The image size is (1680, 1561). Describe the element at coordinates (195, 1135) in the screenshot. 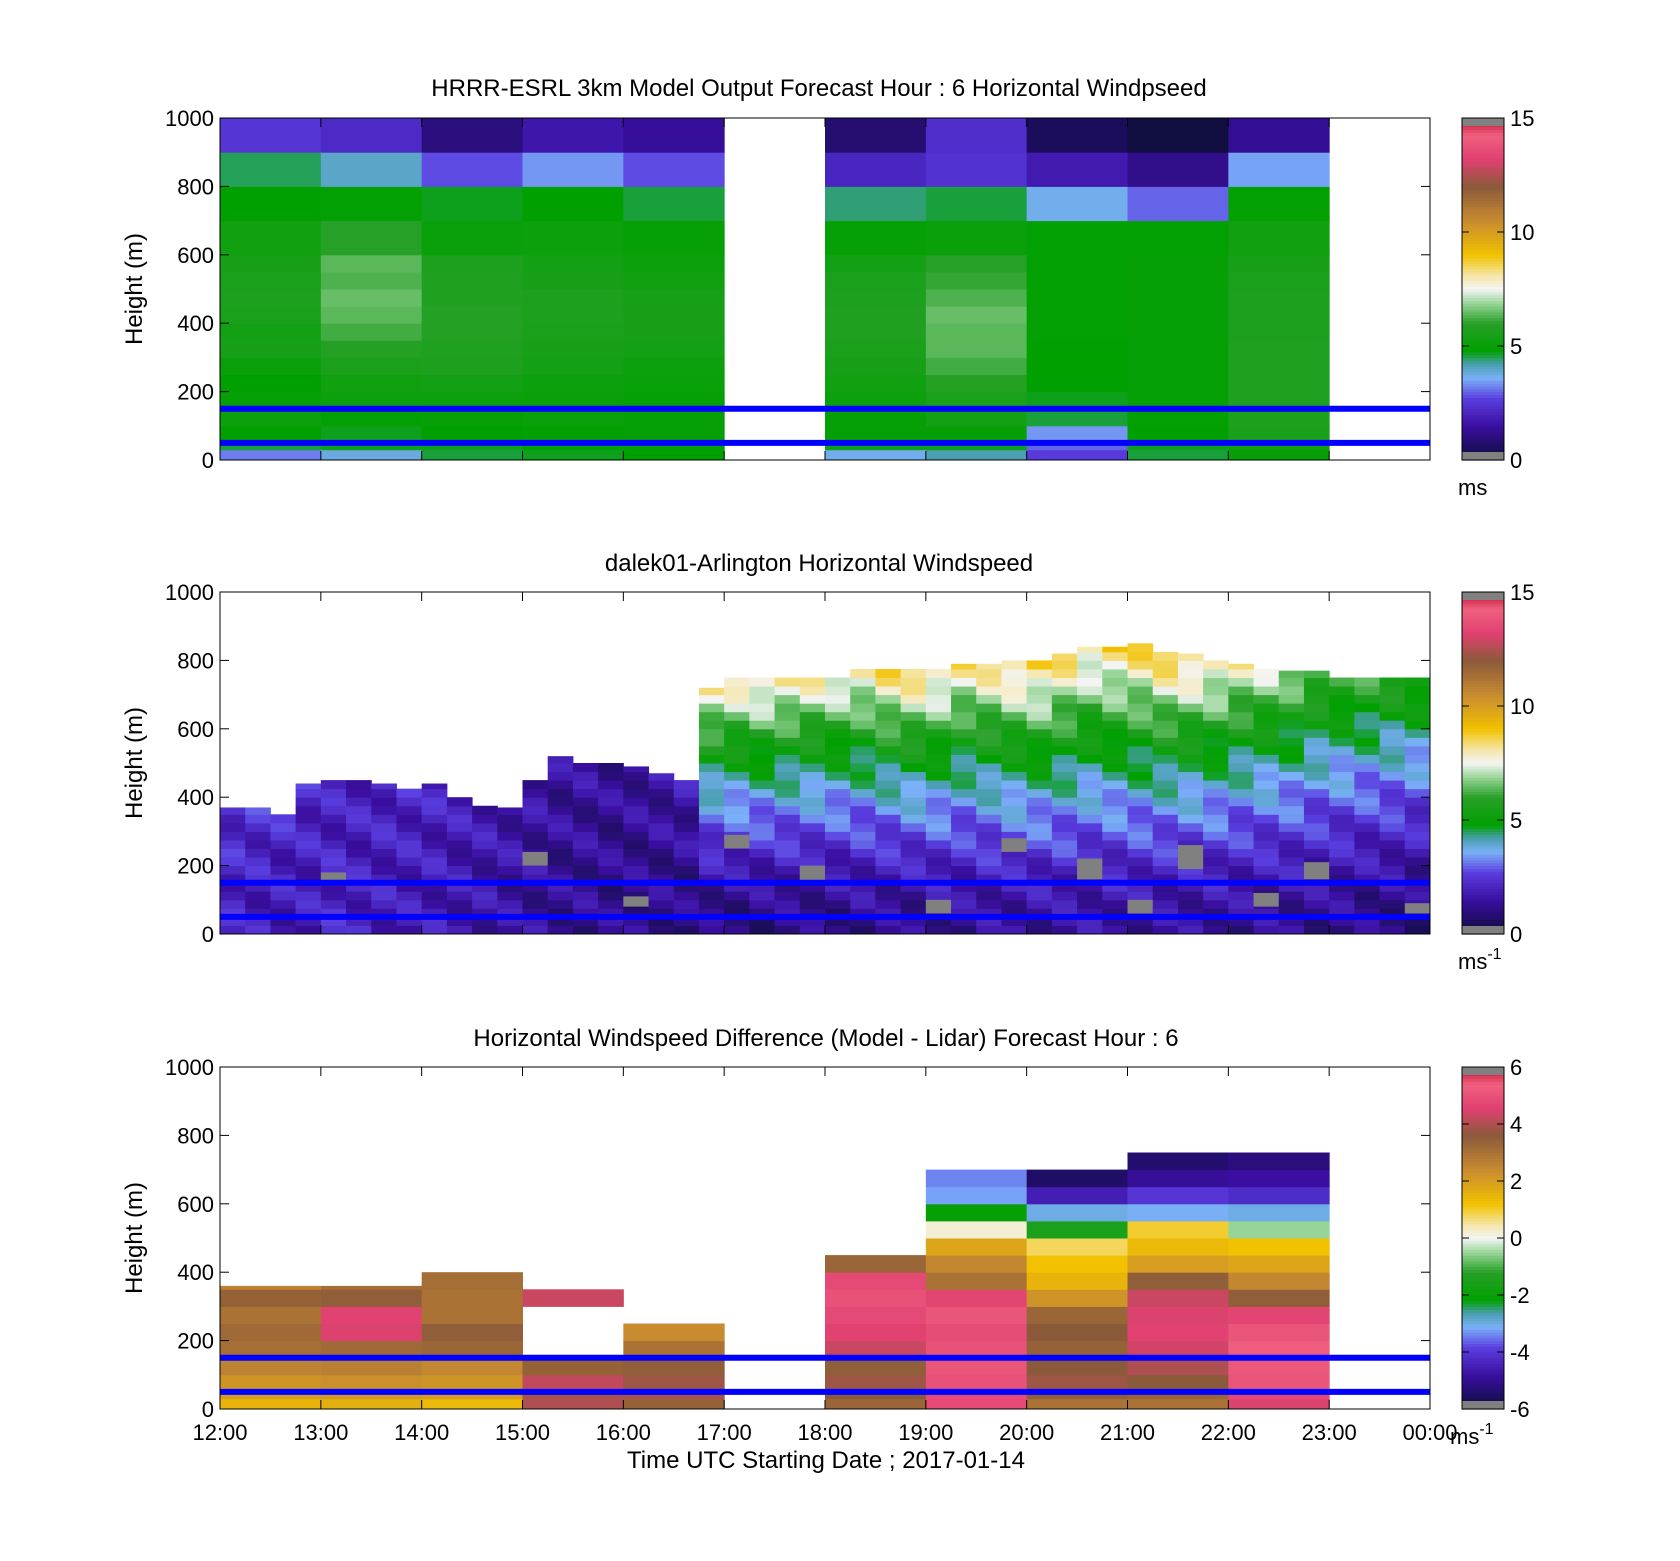

I see `y-tick-label: 800` at that location.